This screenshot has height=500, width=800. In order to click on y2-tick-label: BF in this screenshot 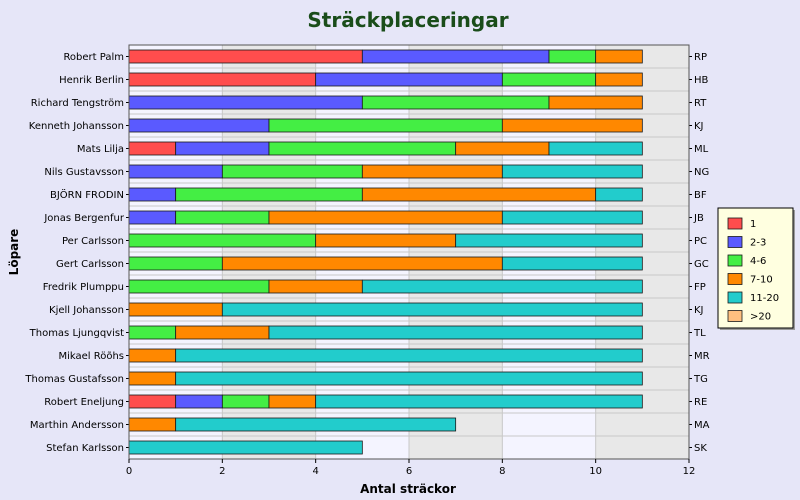, I will do `click(700, 195)`.